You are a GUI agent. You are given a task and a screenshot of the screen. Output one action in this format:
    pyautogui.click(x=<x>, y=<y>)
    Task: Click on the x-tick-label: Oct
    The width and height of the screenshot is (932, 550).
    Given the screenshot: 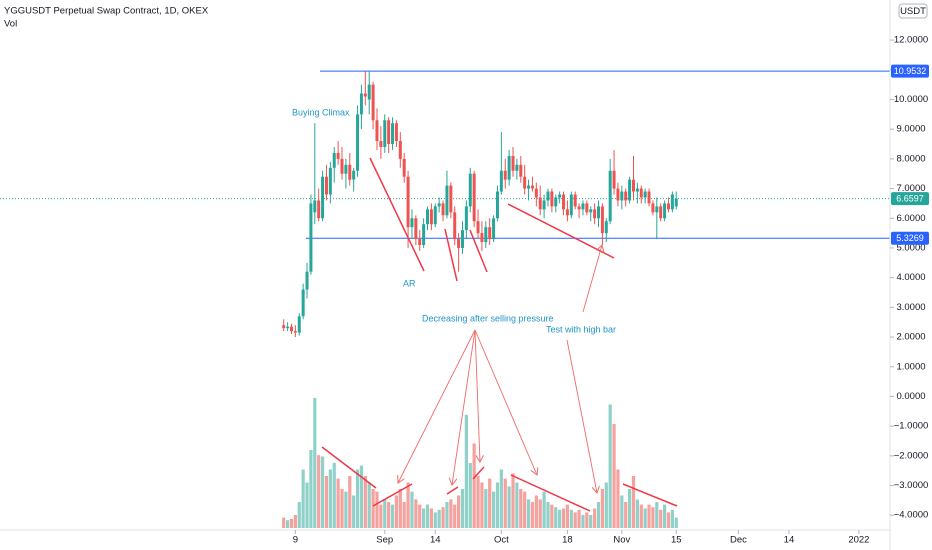 What is the action you would take?
    pyautogui.click(x=501, y=540)
    